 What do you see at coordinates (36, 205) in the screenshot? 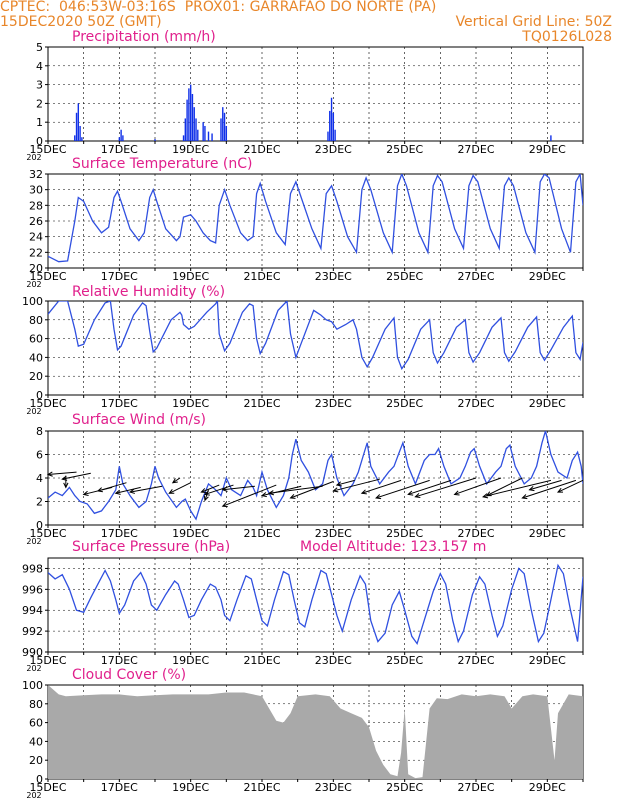
I see `y-tick-label: 28` at bounding box center [36, 205].